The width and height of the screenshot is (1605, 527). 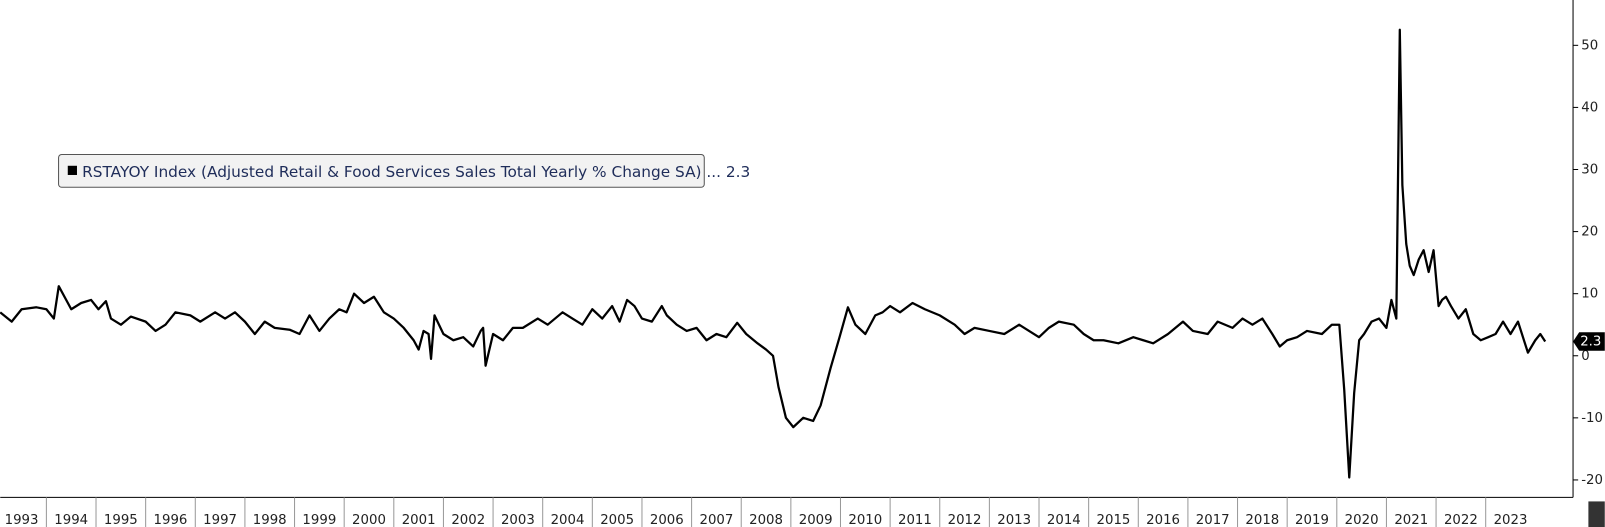 I want to click on x-tick-label: 2016, so click(x=1163, y=520).